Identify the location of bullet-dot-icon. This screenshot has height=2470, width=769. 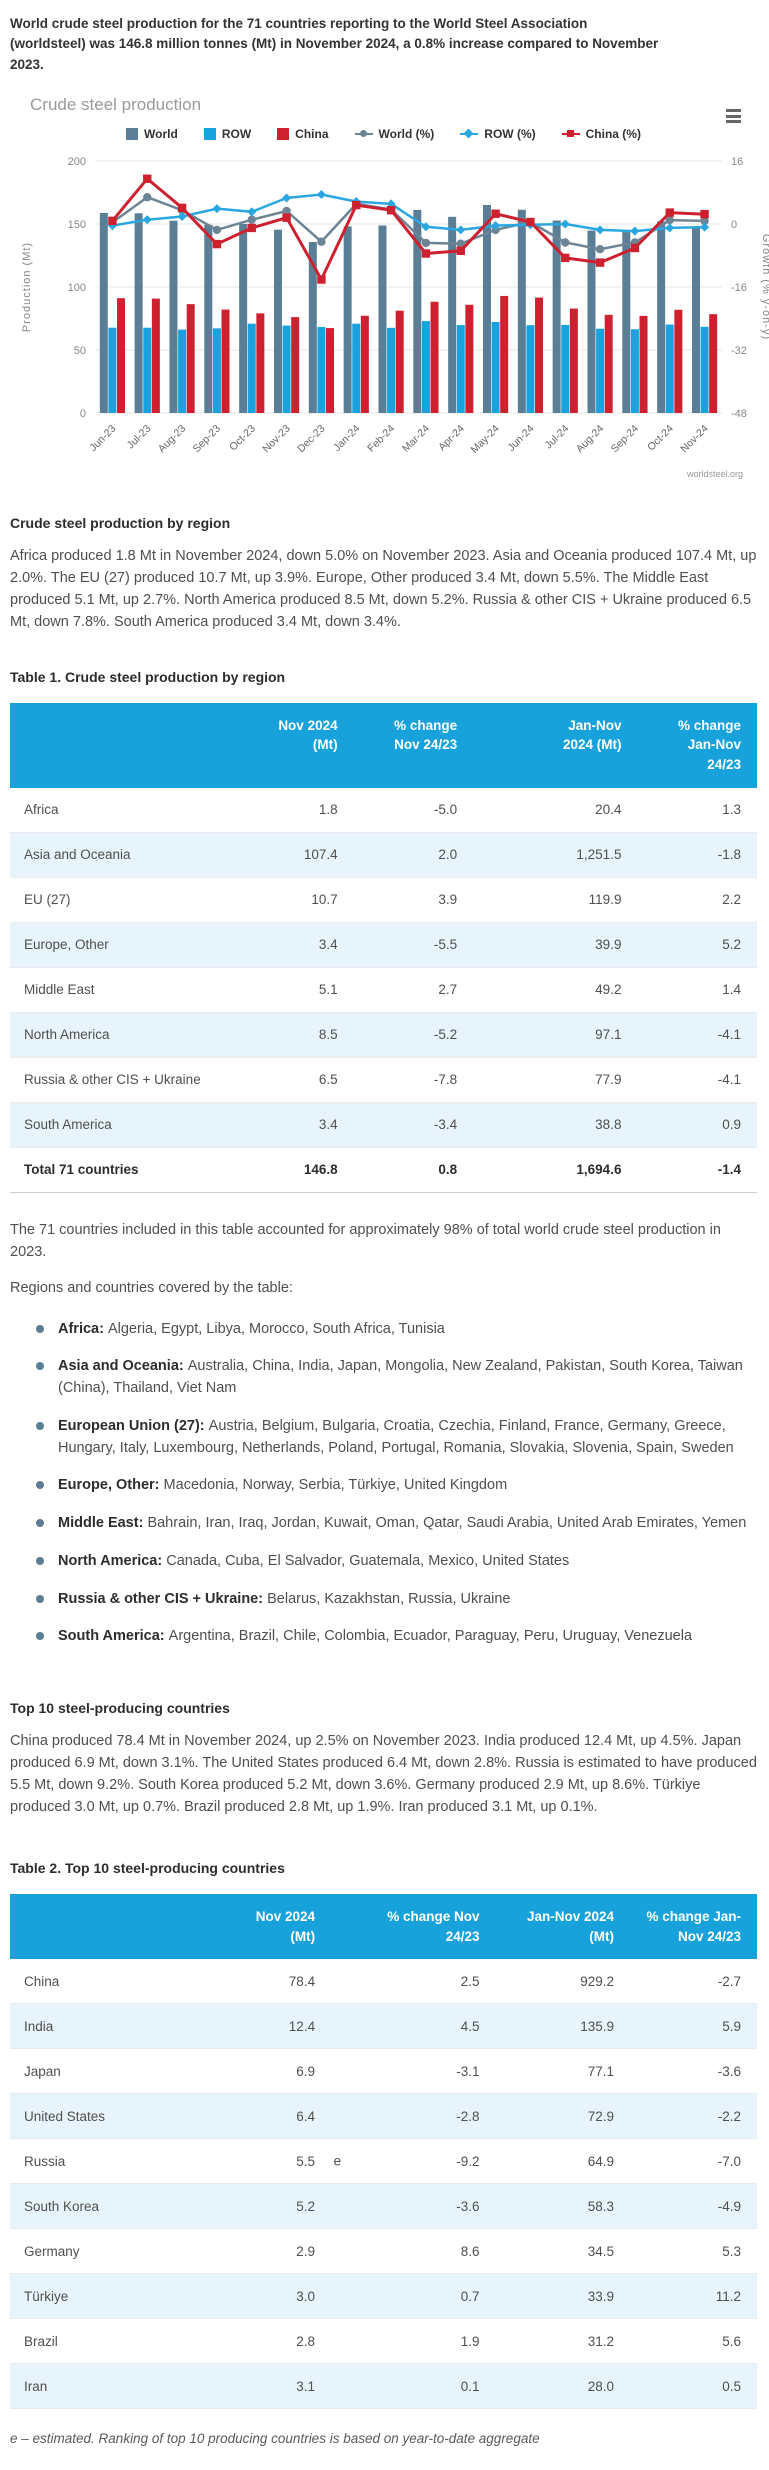
(40, 1523).